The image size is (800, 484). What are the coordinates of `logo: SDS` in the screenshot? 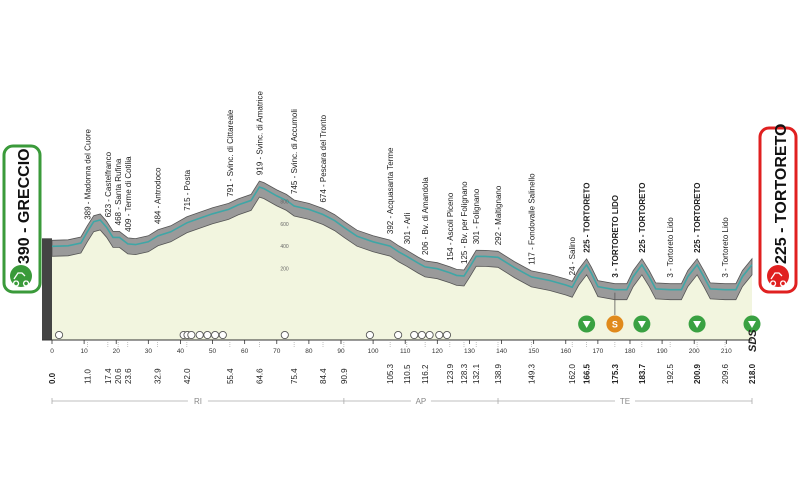 It's located at (753, 340).